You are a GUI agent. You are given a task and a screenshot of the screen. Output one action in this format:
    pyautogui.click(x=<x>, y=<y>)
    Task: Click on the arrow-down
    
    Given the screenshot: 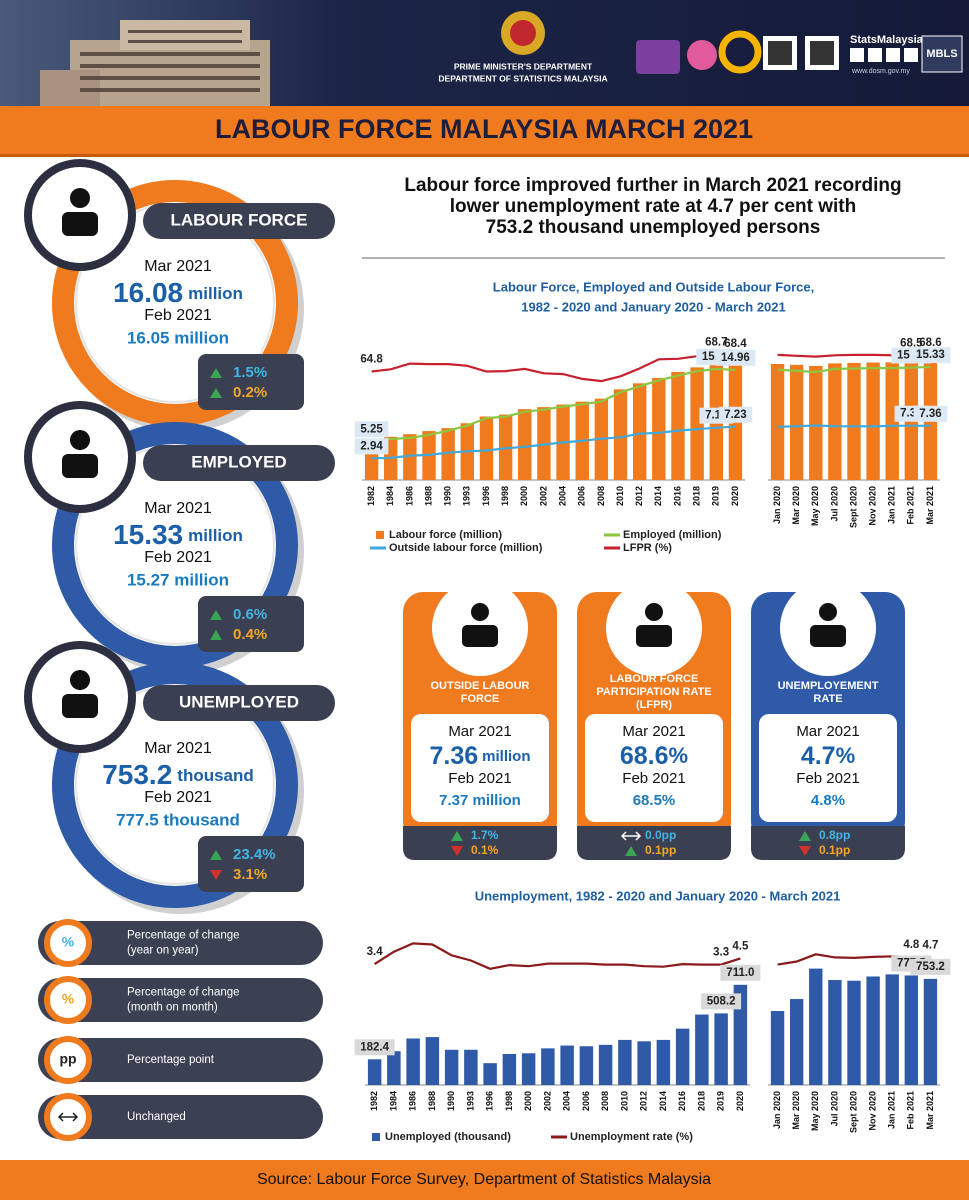 What is the action you would take?
    pyautogui.click(x=457, y=851)
    